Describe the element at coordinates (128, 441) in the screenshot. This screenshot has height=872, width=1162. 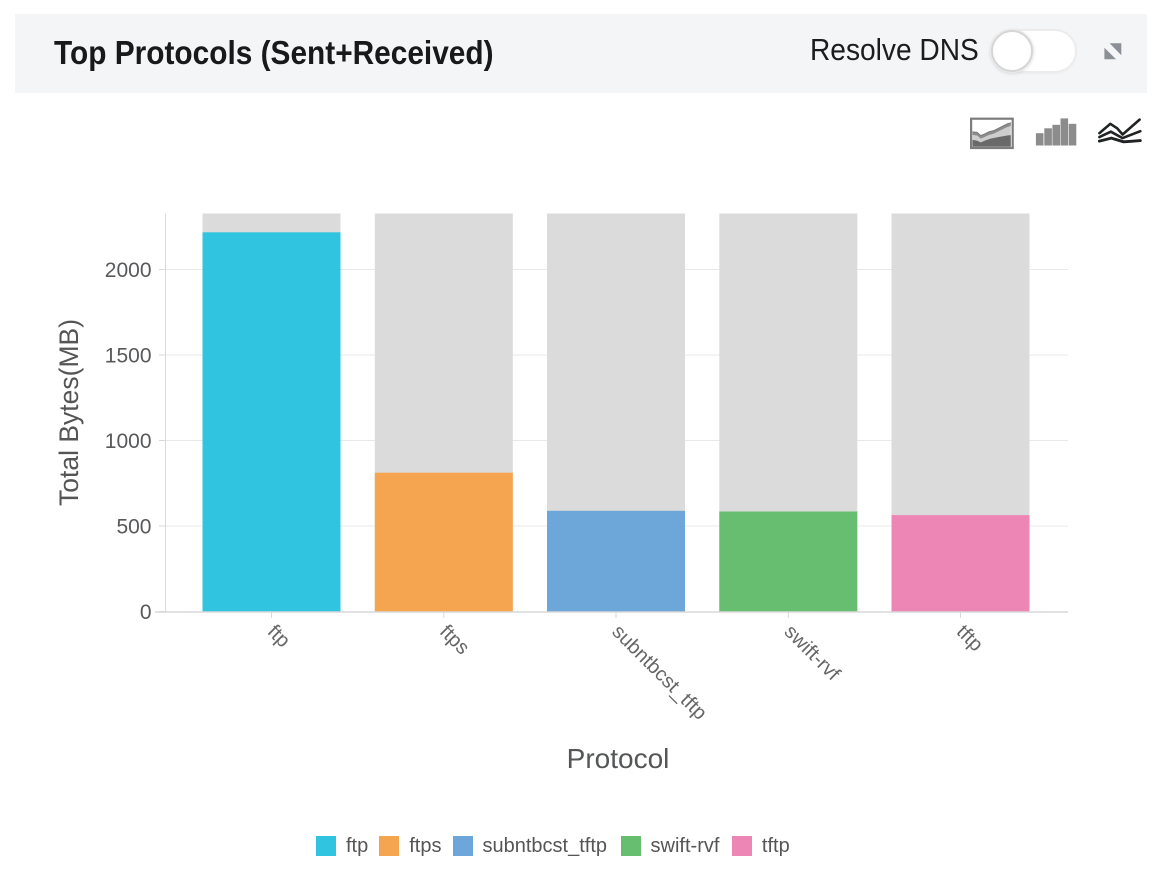
I see `svg-text: 1000` at that location.